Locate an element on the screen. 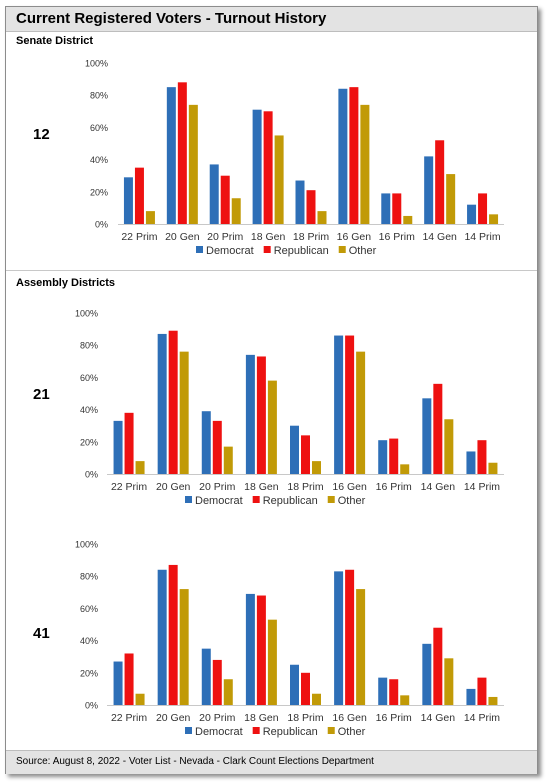 This screenshot has height=783, width=550. bar-other-14-prim is located at coordinates (493, 468).